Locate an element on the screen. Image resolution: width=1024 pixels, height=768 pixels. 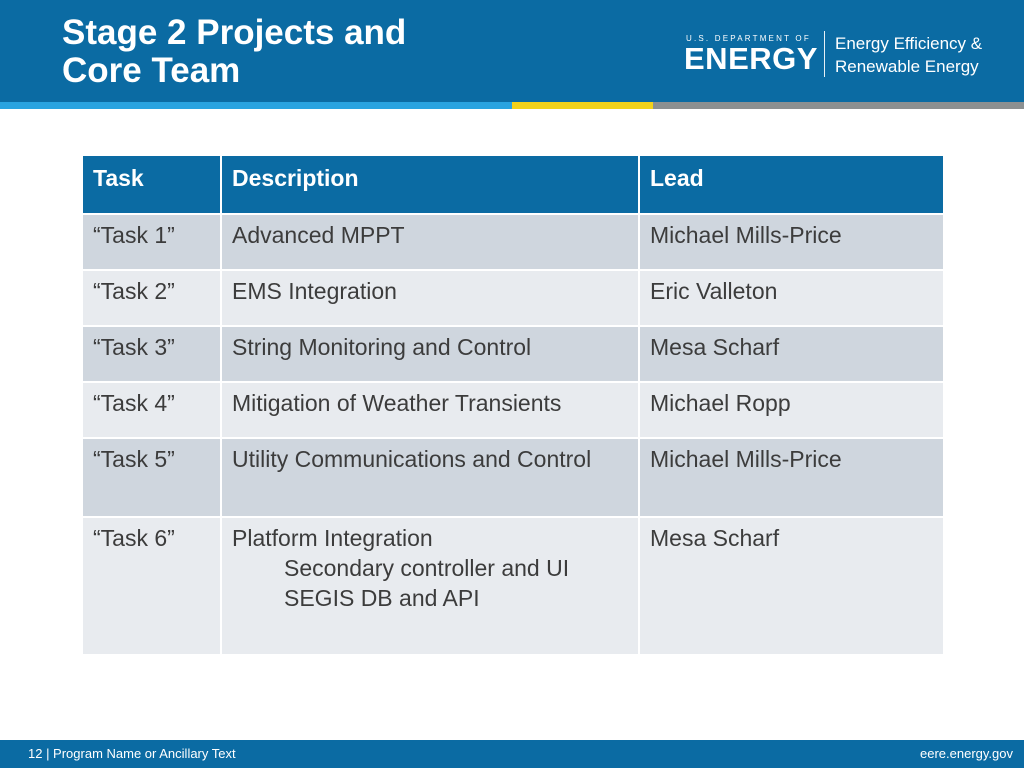
header-description: Description is located at coordinates (430, 184).